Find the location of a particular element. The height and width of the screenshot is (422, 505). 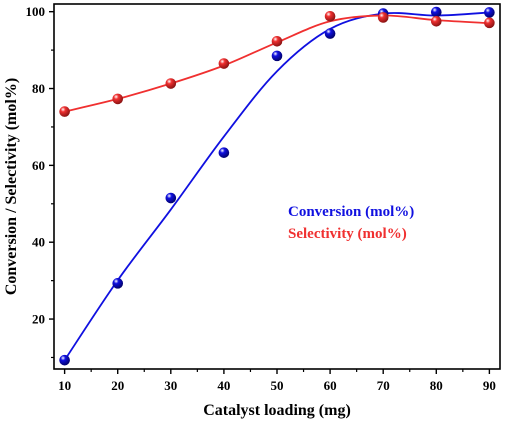

y-tick-label: 60 is located at coordinates (38, 165).